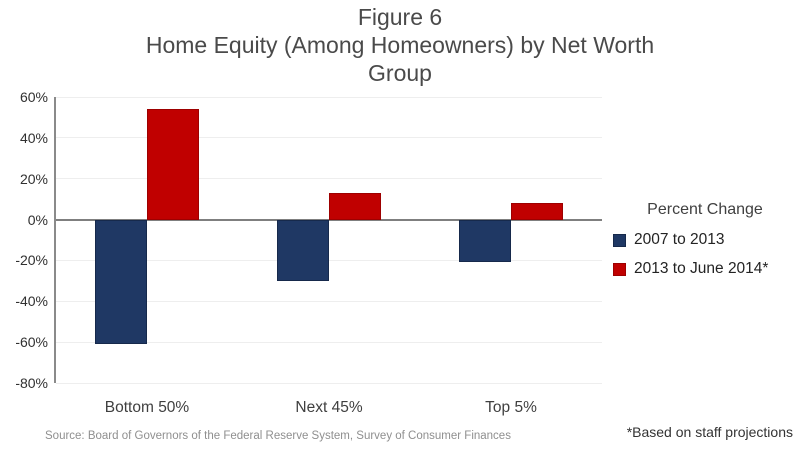 The height and width of the screenshot is (450, 800). What do you see at coordinates (619, 240) in the screenshot?
I see `legend-swatch-2007-to-2013` at bounding box center [619, 240].